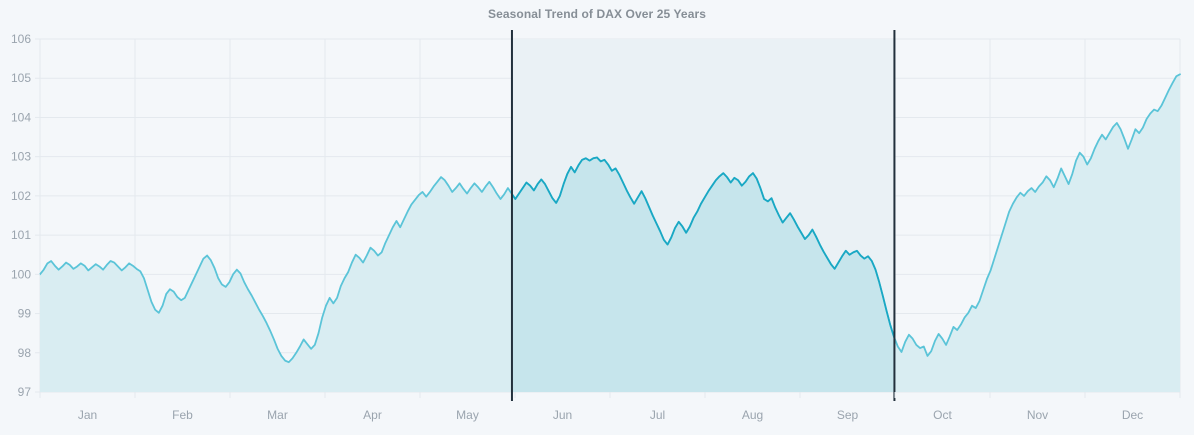  I want to click on x-axis-tick-label: Aug, so click(752, 415).